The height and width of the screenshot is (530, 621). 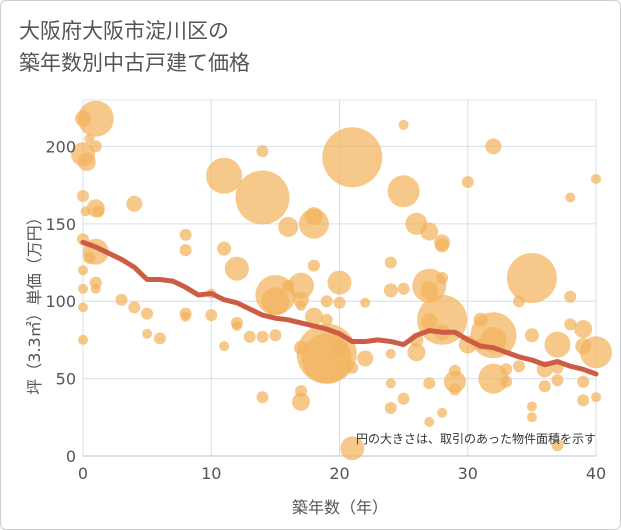 I want to click on y-tick-label: 200, so click(x=60, y=146).